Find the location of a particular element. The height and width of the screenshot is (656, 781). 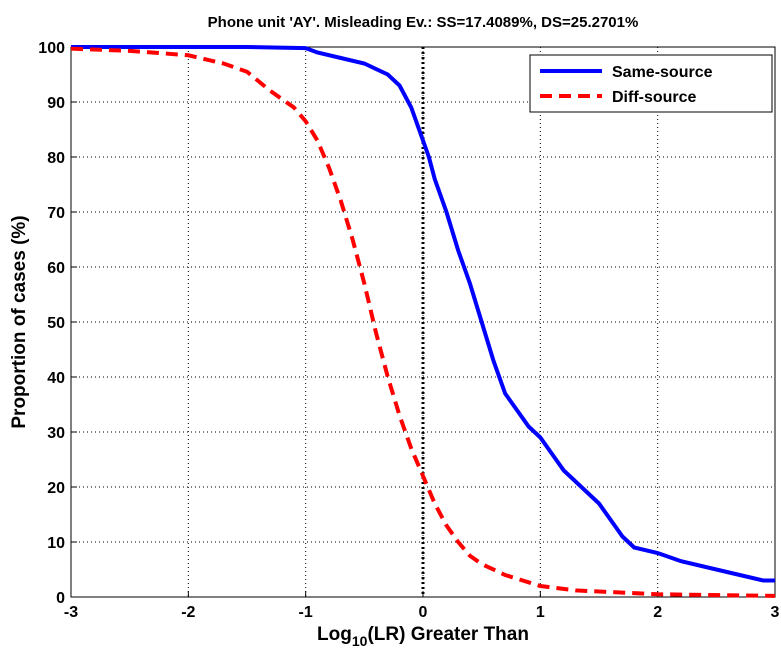

x-tick-label: 2 is located at coordinates (657, 612).